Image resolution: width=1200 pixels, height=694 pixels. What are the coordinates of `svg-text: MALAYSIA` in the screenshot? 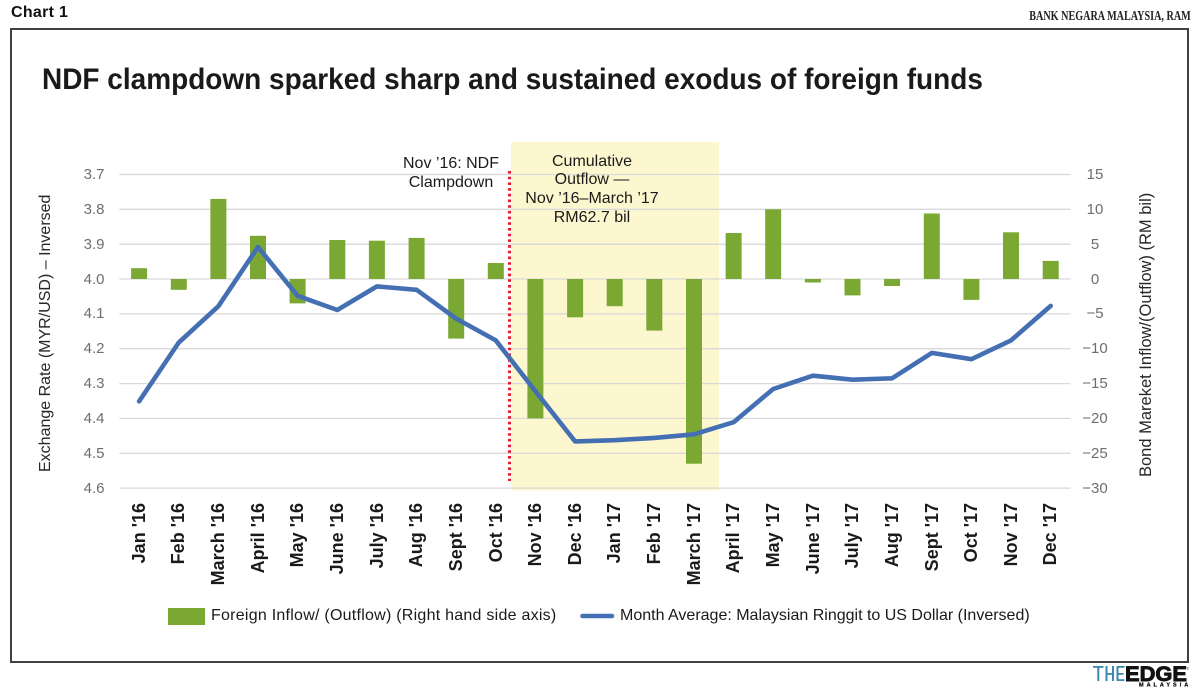 It's located at (1164, 686).